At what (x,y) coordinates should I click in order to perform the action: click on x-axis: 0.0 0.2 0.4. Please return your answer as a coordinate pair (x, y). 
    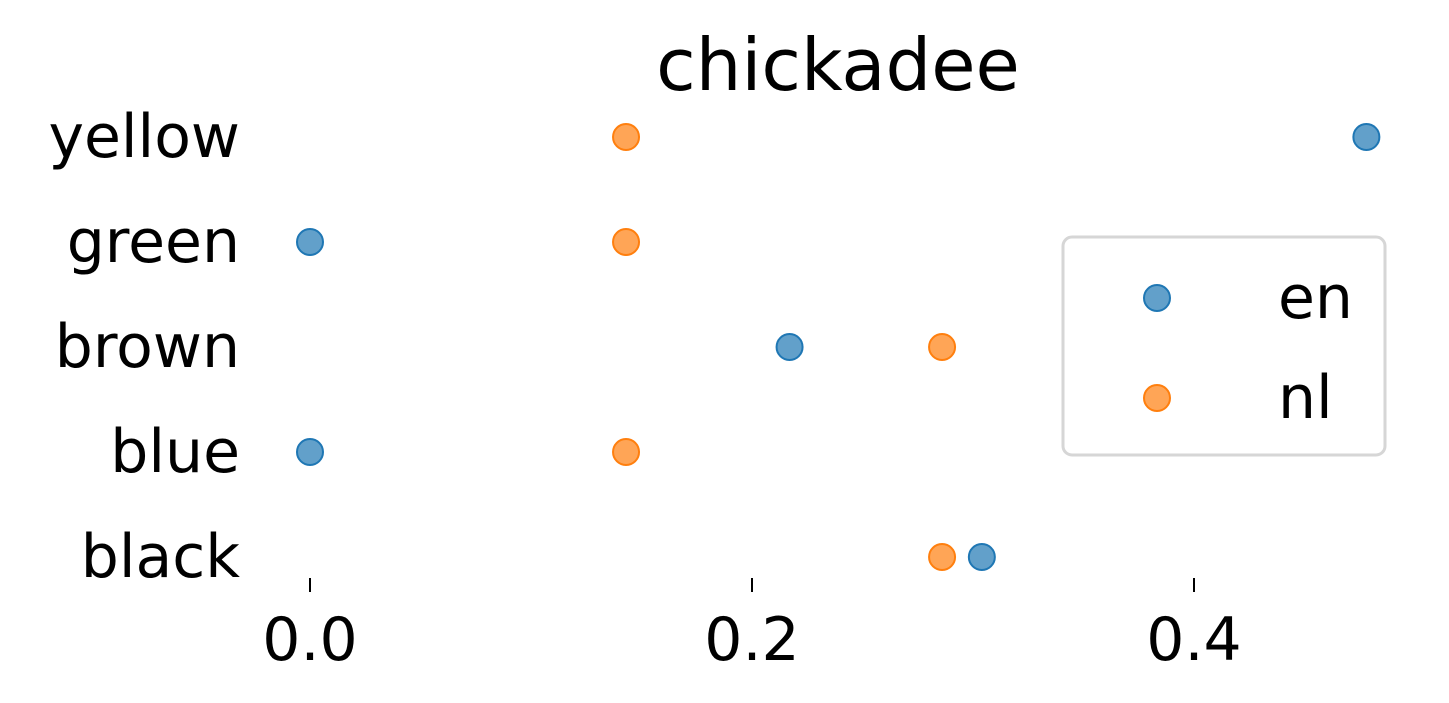
    Looking at the image, I should click on (752, 626).